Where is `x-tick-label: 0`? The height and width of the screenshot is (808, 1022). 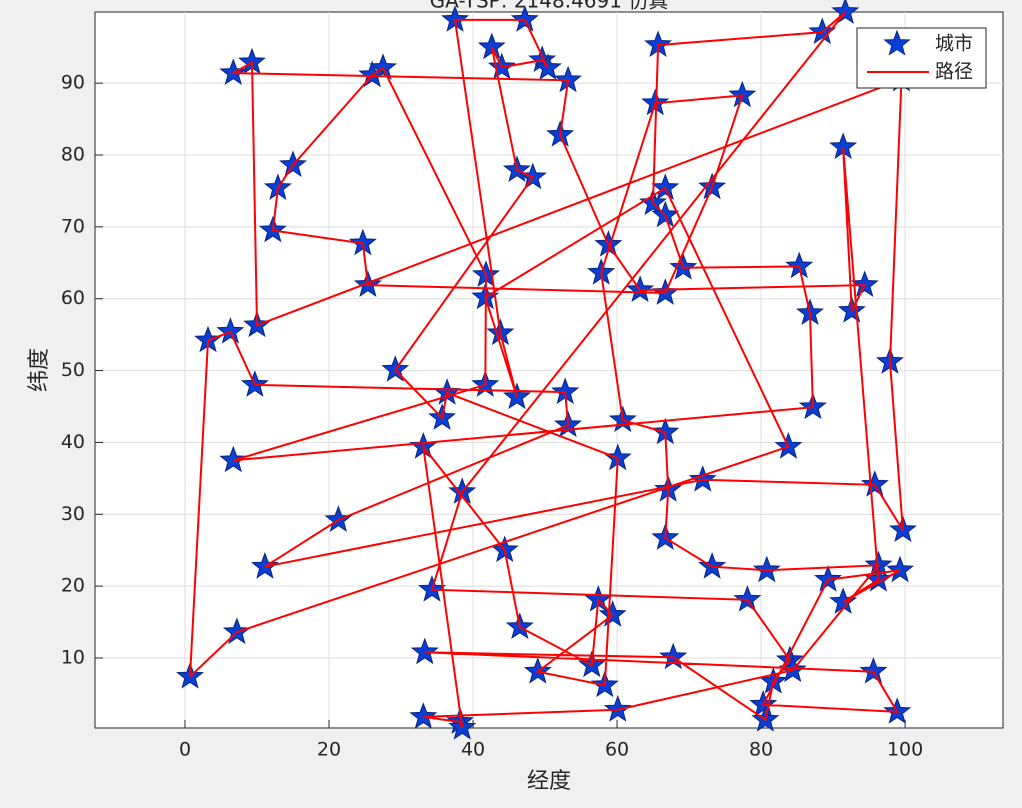
x-tick-label: 0 is located at coordinates (185, 750).